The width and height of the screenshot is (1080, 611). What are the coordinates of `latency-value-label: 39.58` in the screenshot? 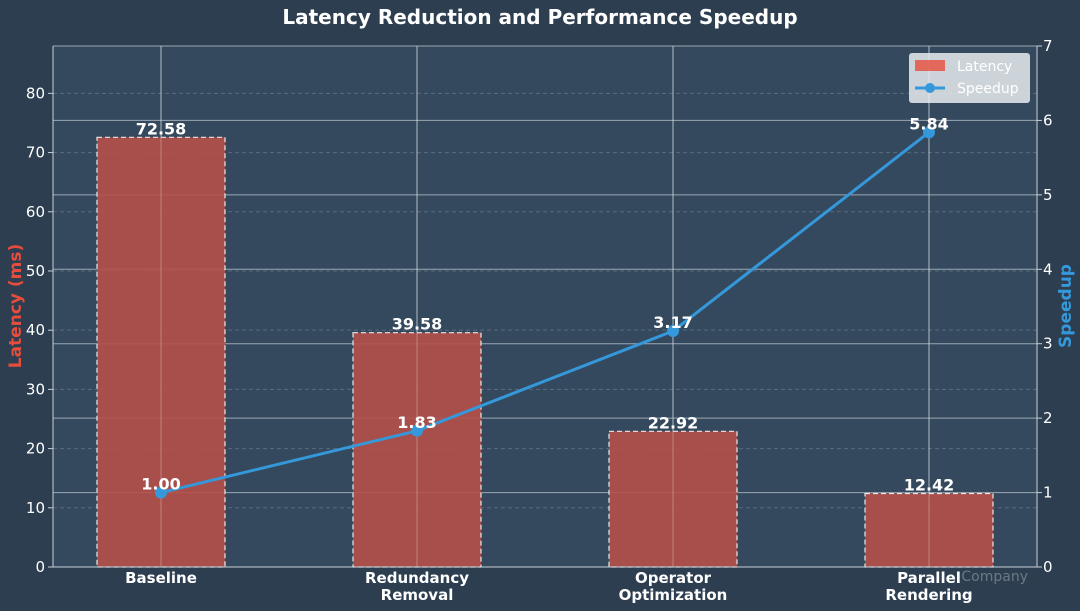 It's located at (417, 324).